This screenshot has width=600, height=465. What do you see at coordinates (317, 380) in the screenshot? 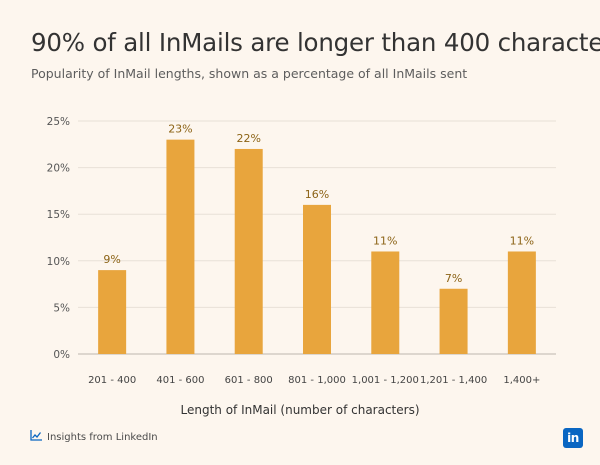
I see `x-tick-label: 801 - 1,000` at bounding box center [317, 380].